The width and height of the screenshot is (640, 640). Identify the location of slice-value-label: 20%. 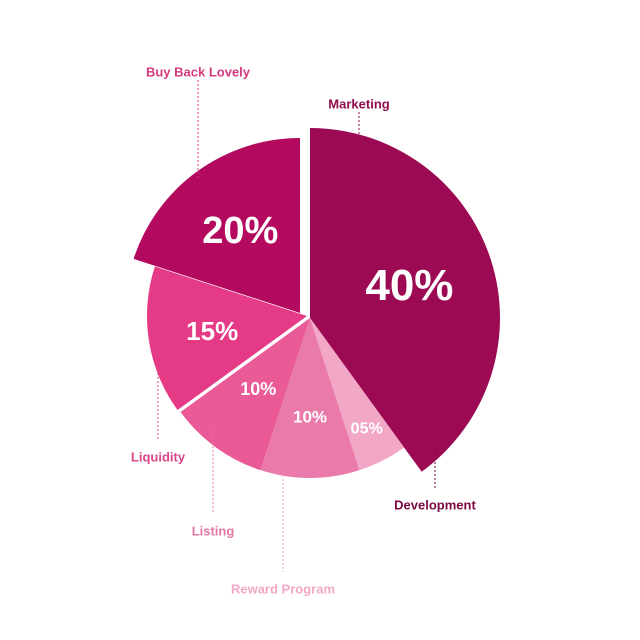
(240, 231).